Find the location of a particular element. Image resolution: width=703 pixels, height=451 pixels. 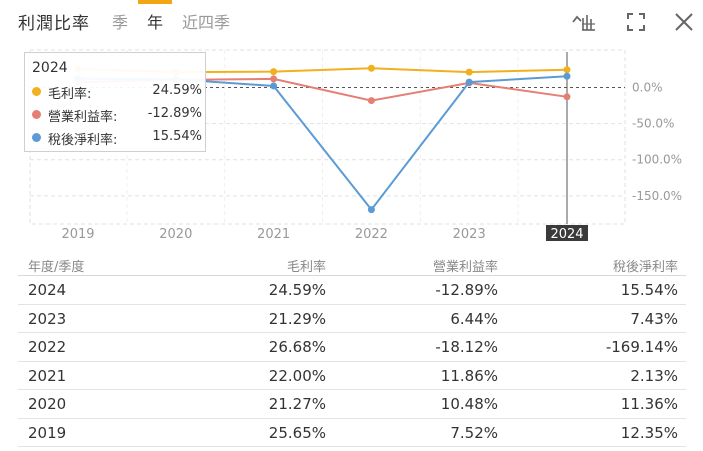

table-row: 2023 21.29% 6.44% 7.43% is located at coordinates (352, 319).